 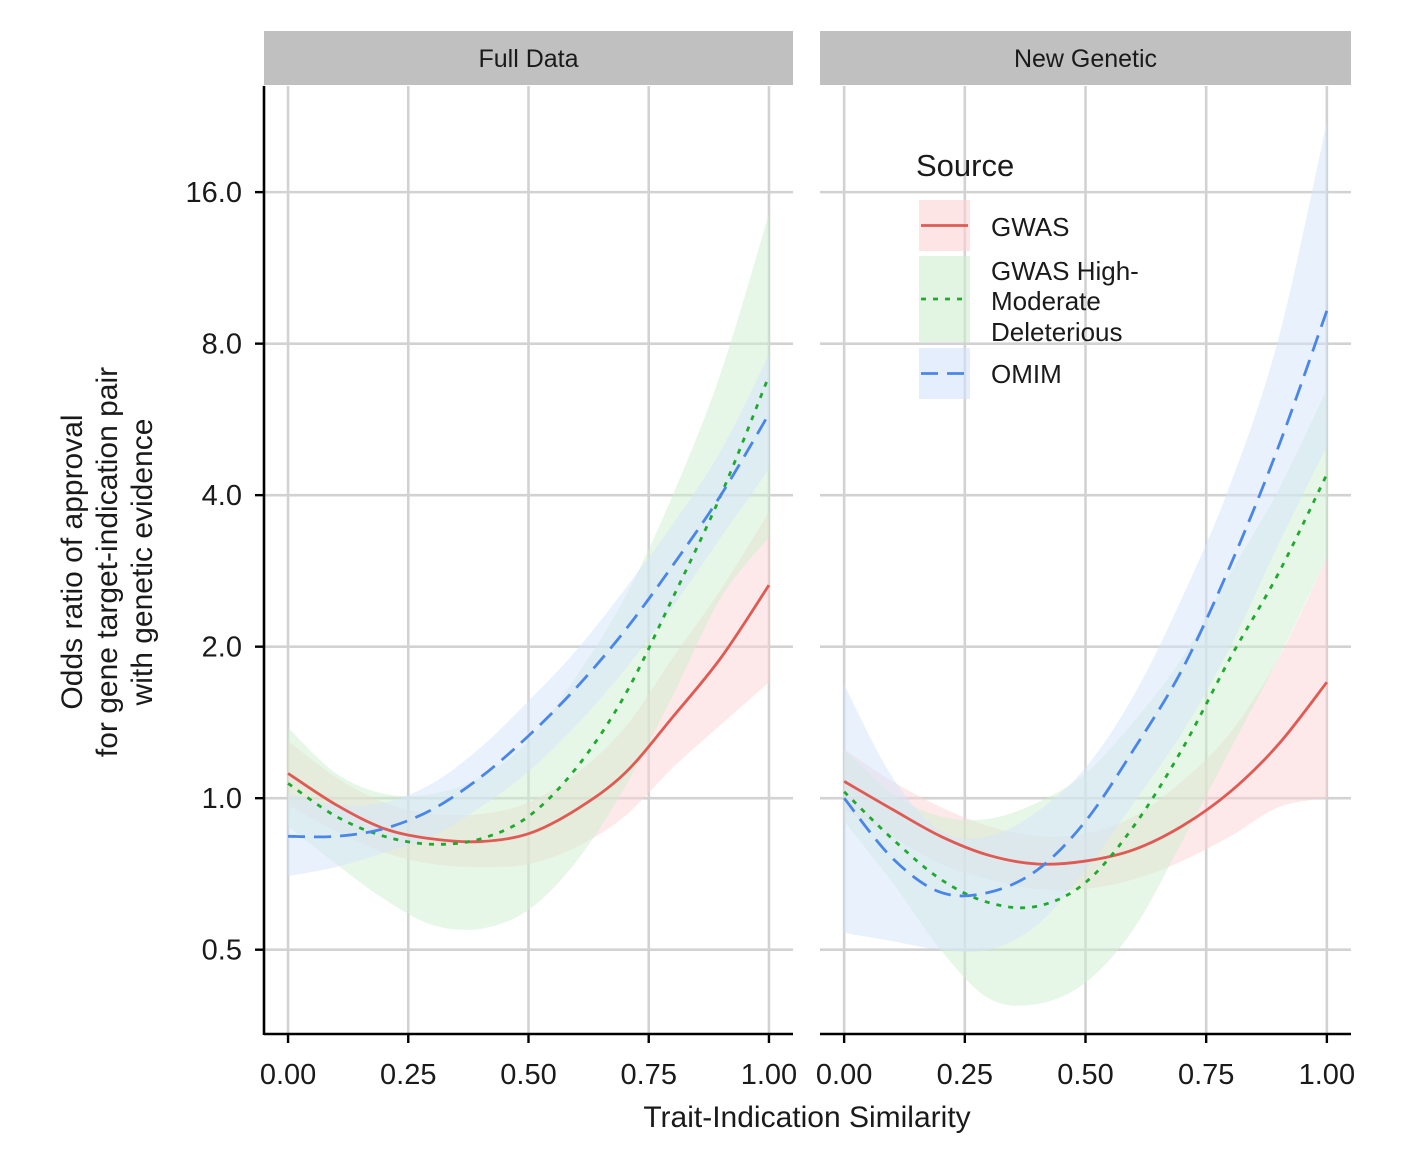 I want to click on legend-label-2-1: GWAS High-, so click(x=1065, y=271).